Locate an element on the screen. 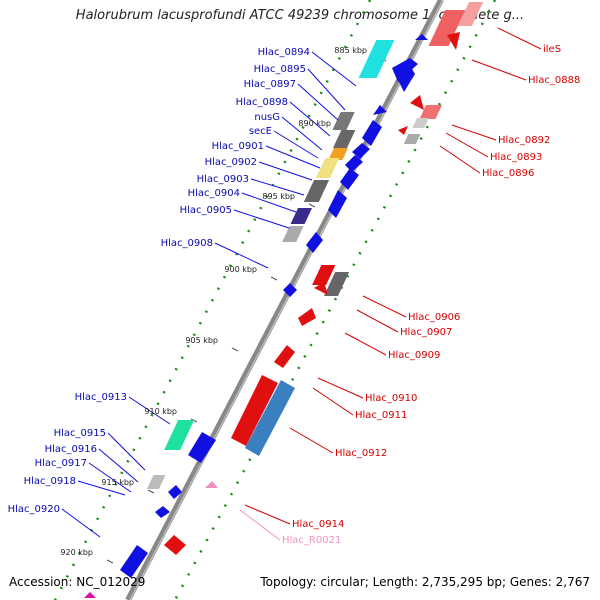  label-hlac-0908: Hlac_0908 is located at coordinates (187, 243).